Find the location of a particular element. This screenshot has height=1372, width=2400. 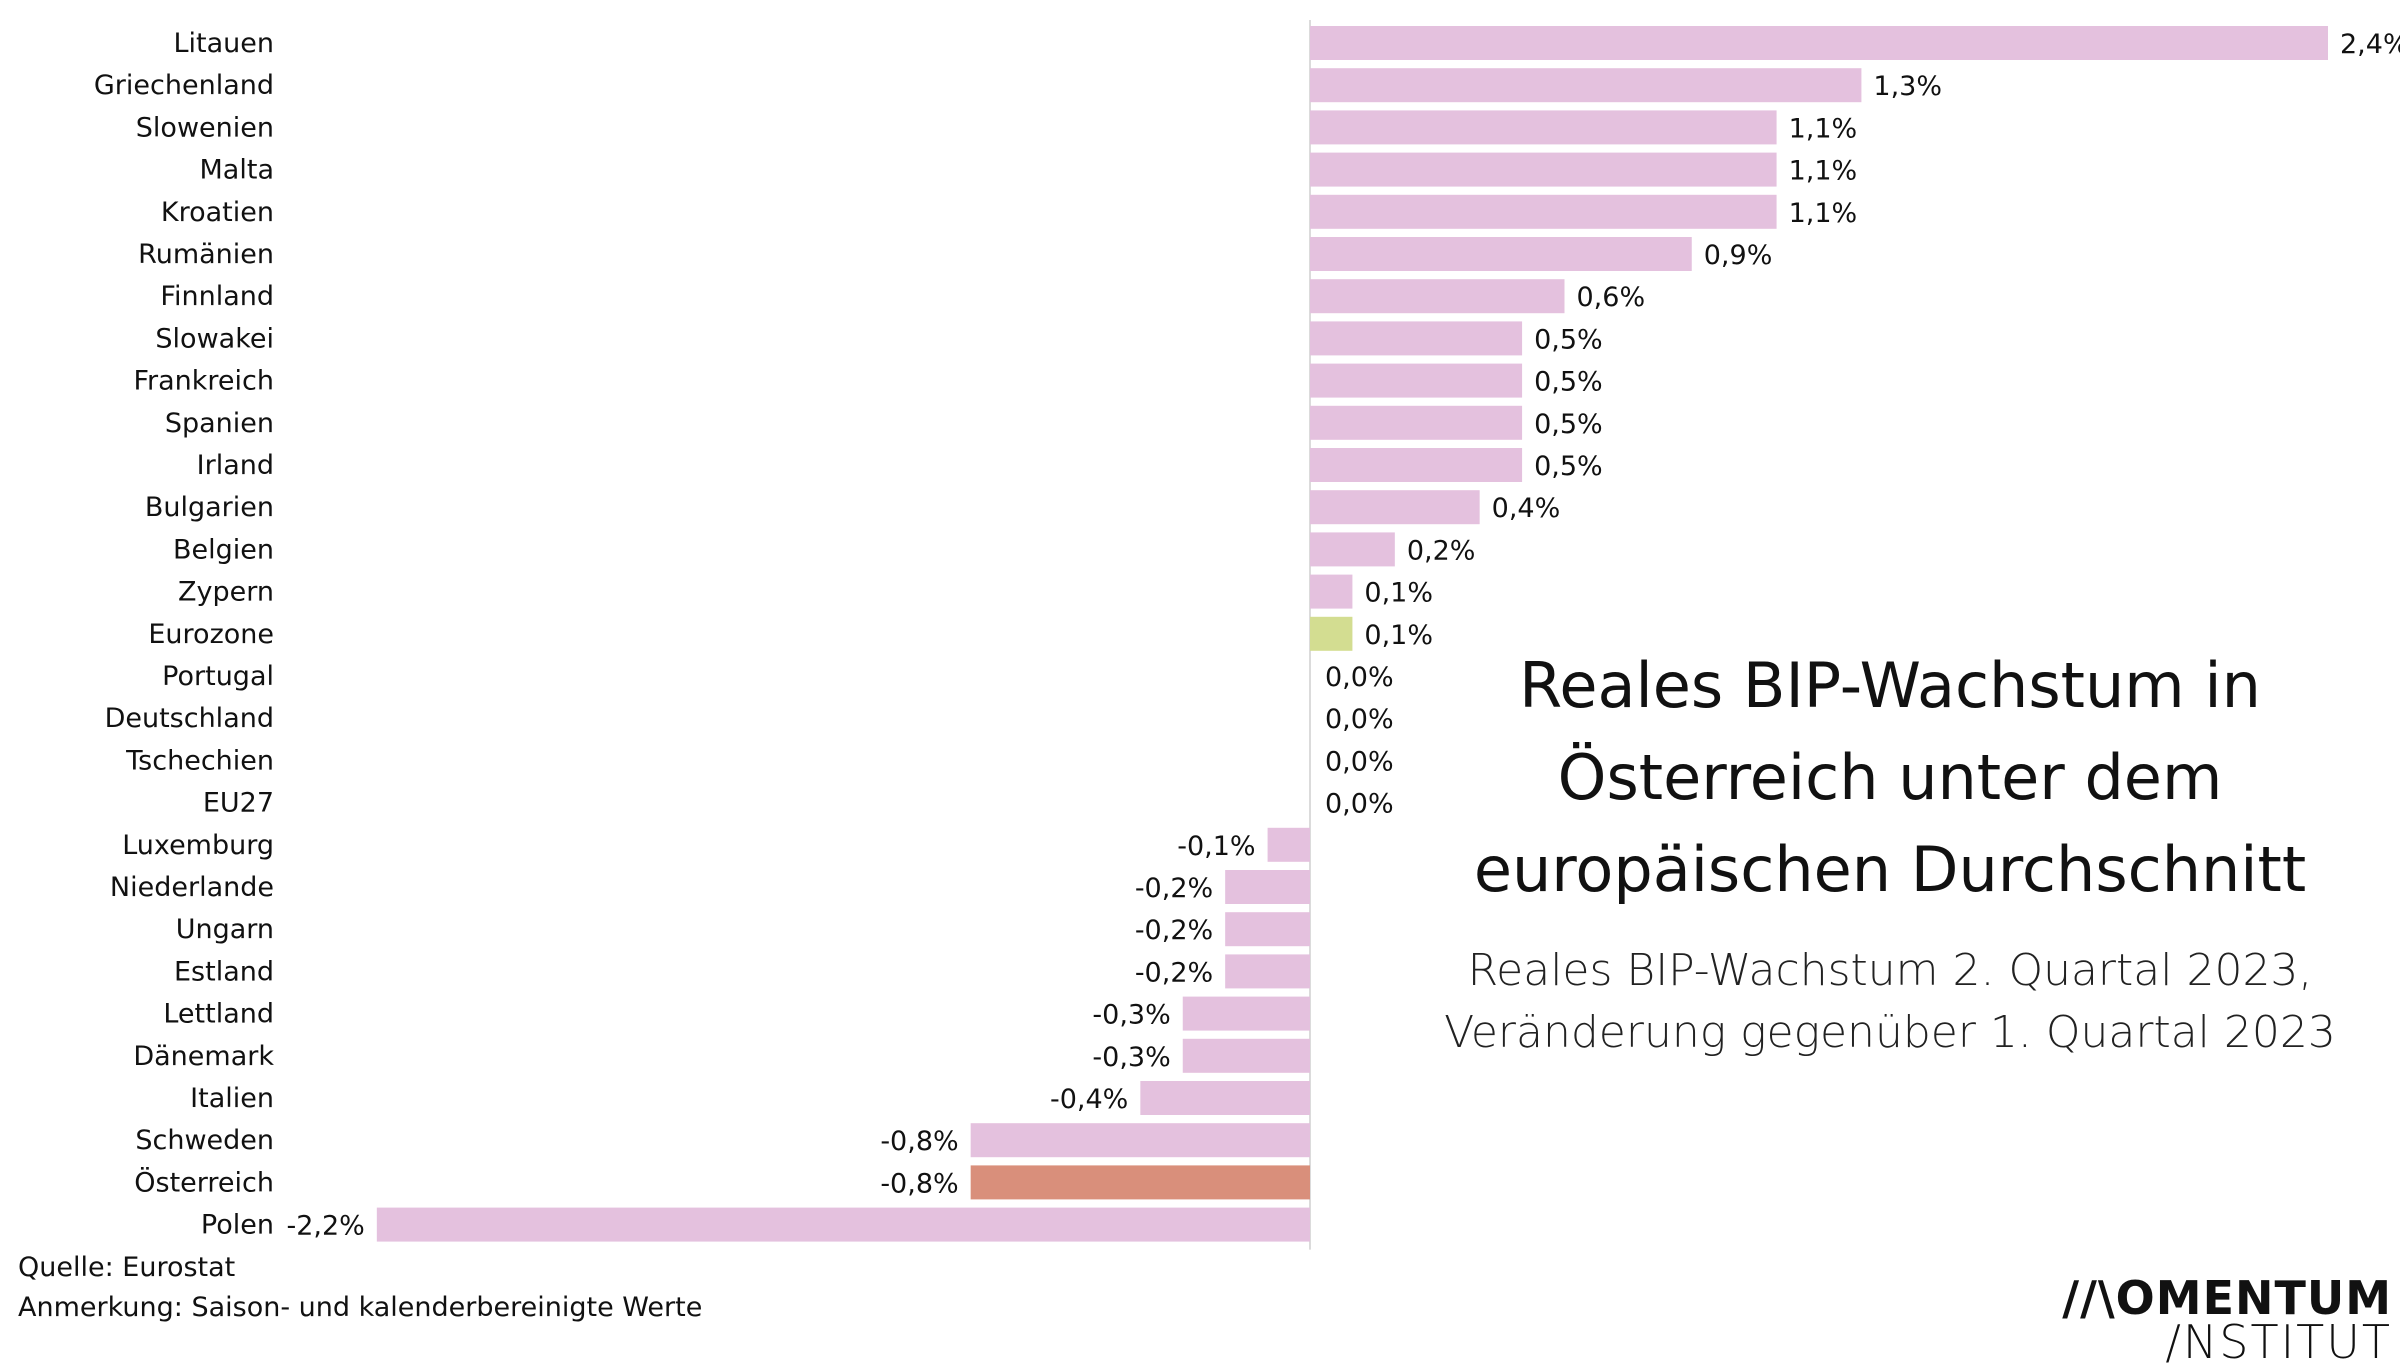

category-label: Bulgarien is located at coordinates (209, 507).